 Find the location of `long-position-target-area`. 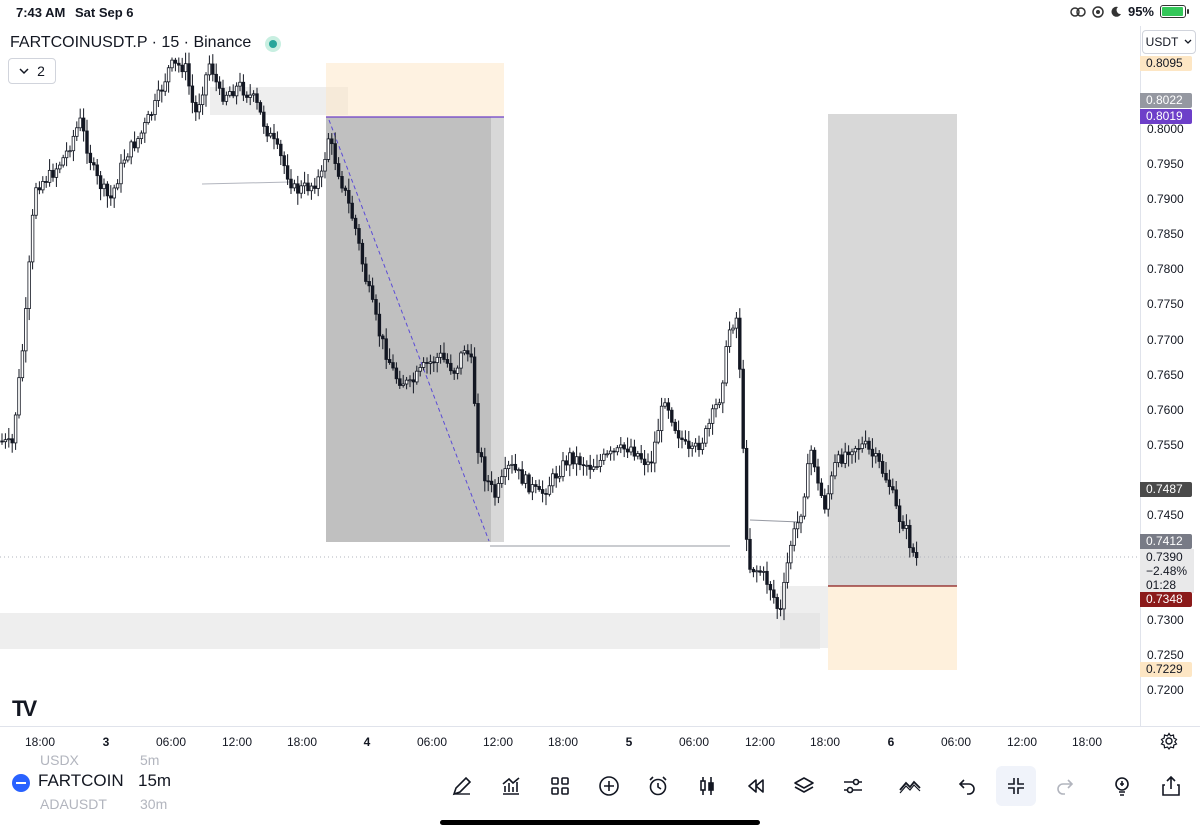

long-position-target-area is located at coordinates (892, 350).